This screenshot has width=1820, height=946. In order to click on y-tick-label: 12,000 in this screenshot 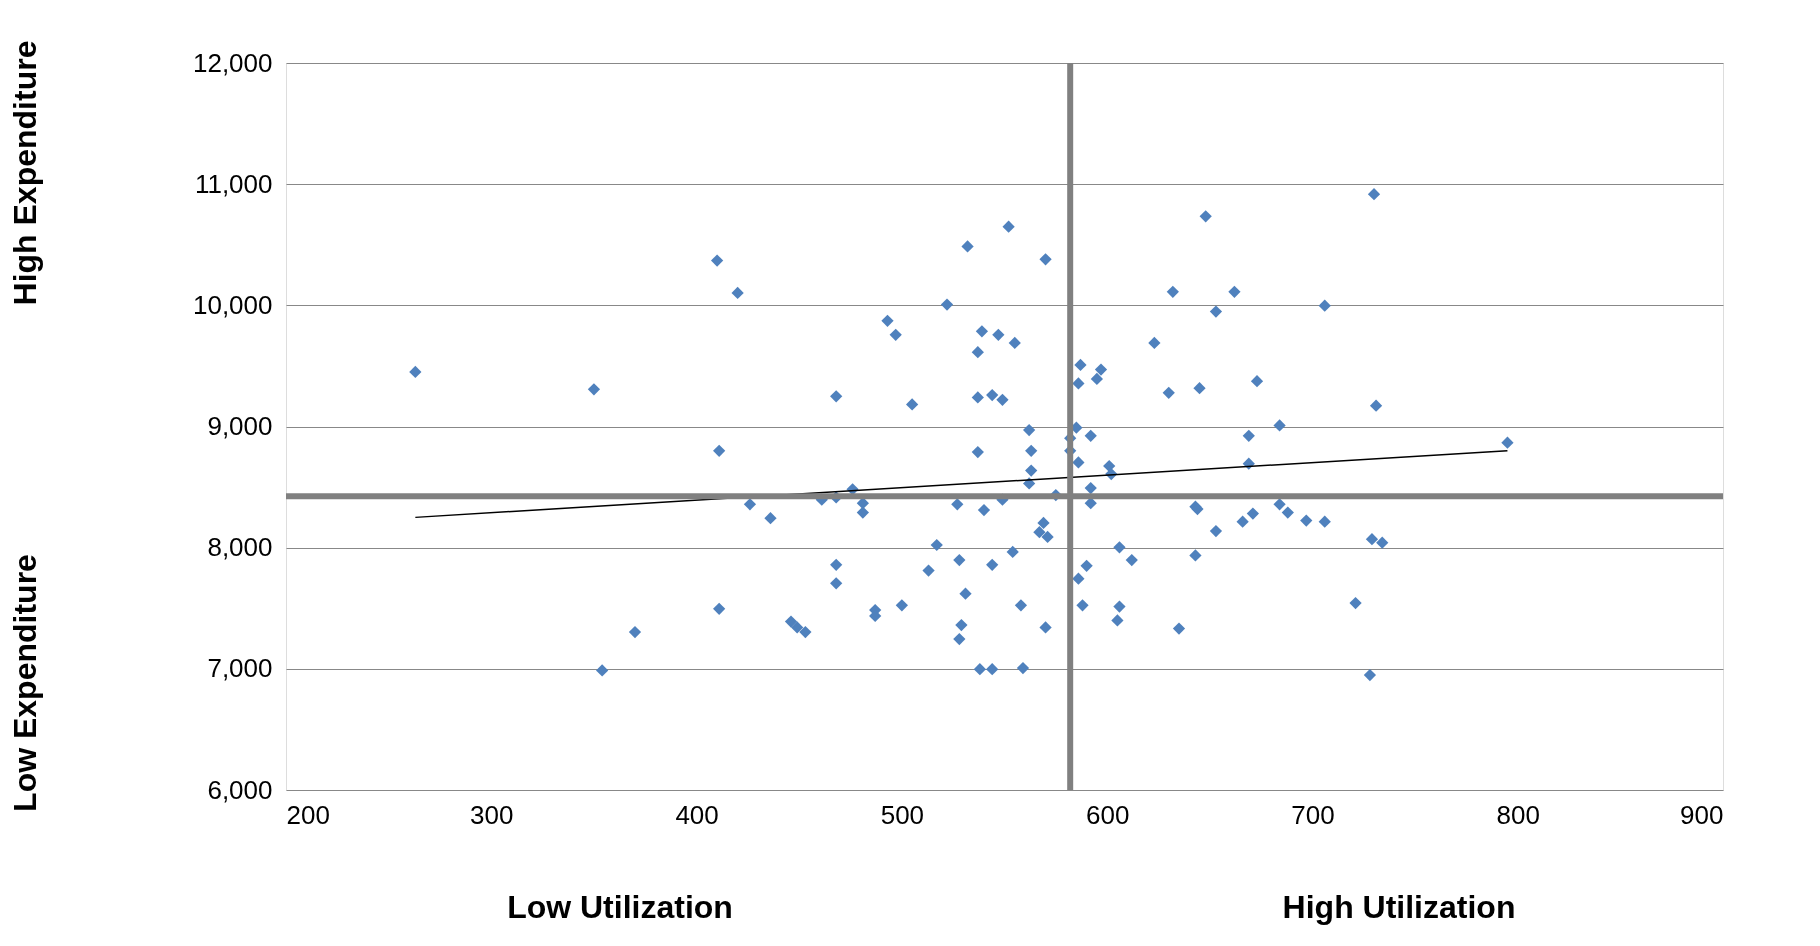, I will do `click(232, 62)`.